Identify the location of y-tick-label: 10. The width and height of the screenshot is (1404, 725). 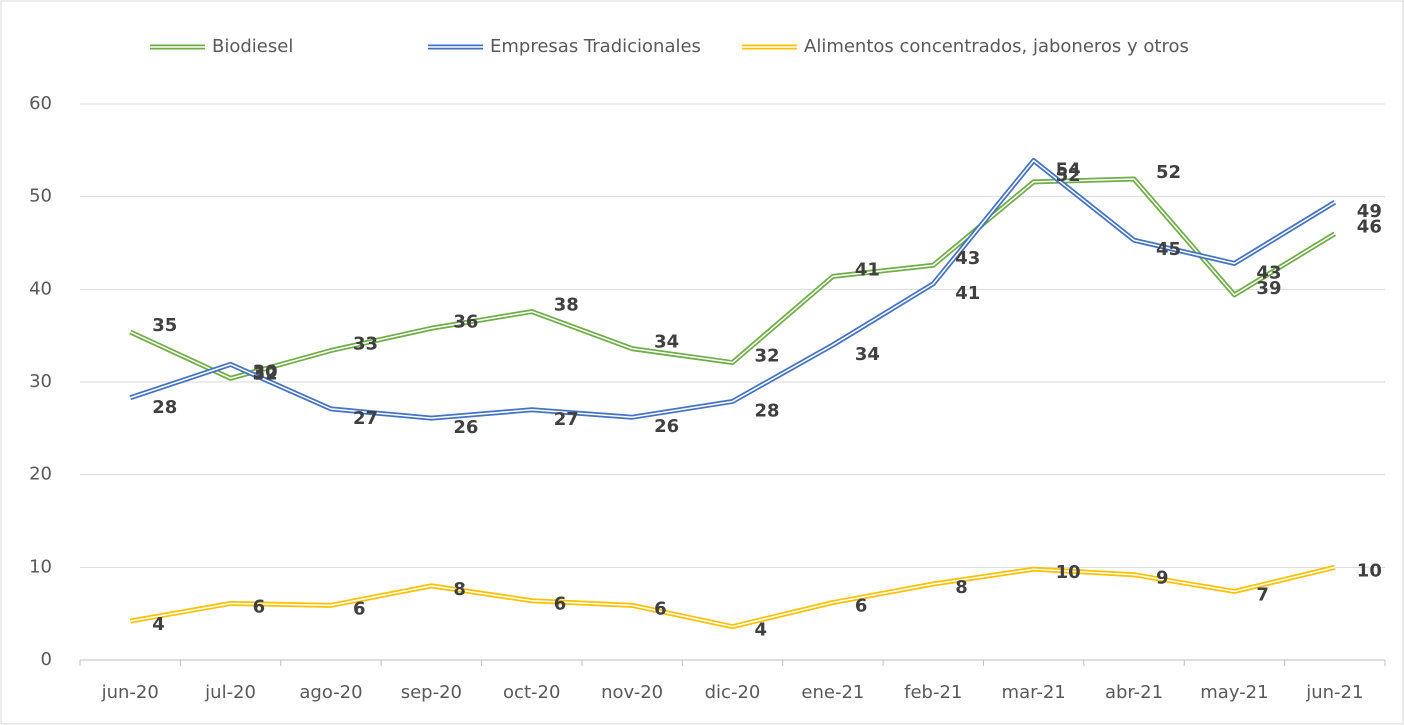
(40, 566).